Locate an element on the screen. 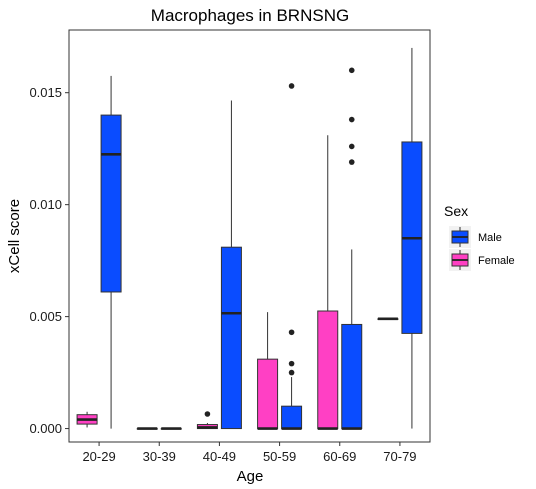 The width and height of the screenshot is (536, 489). box-20-29-female is located at coordinates (87, 419).